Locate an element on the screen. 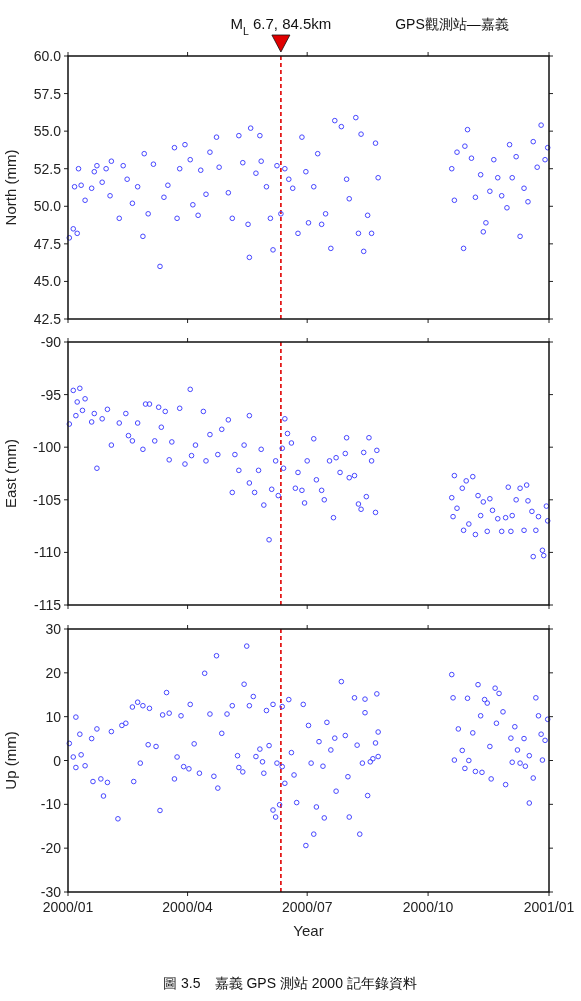 This screenshot has width=581, height=1001. x-tick-label: 2001/01 is located at coordinates (549, 907).